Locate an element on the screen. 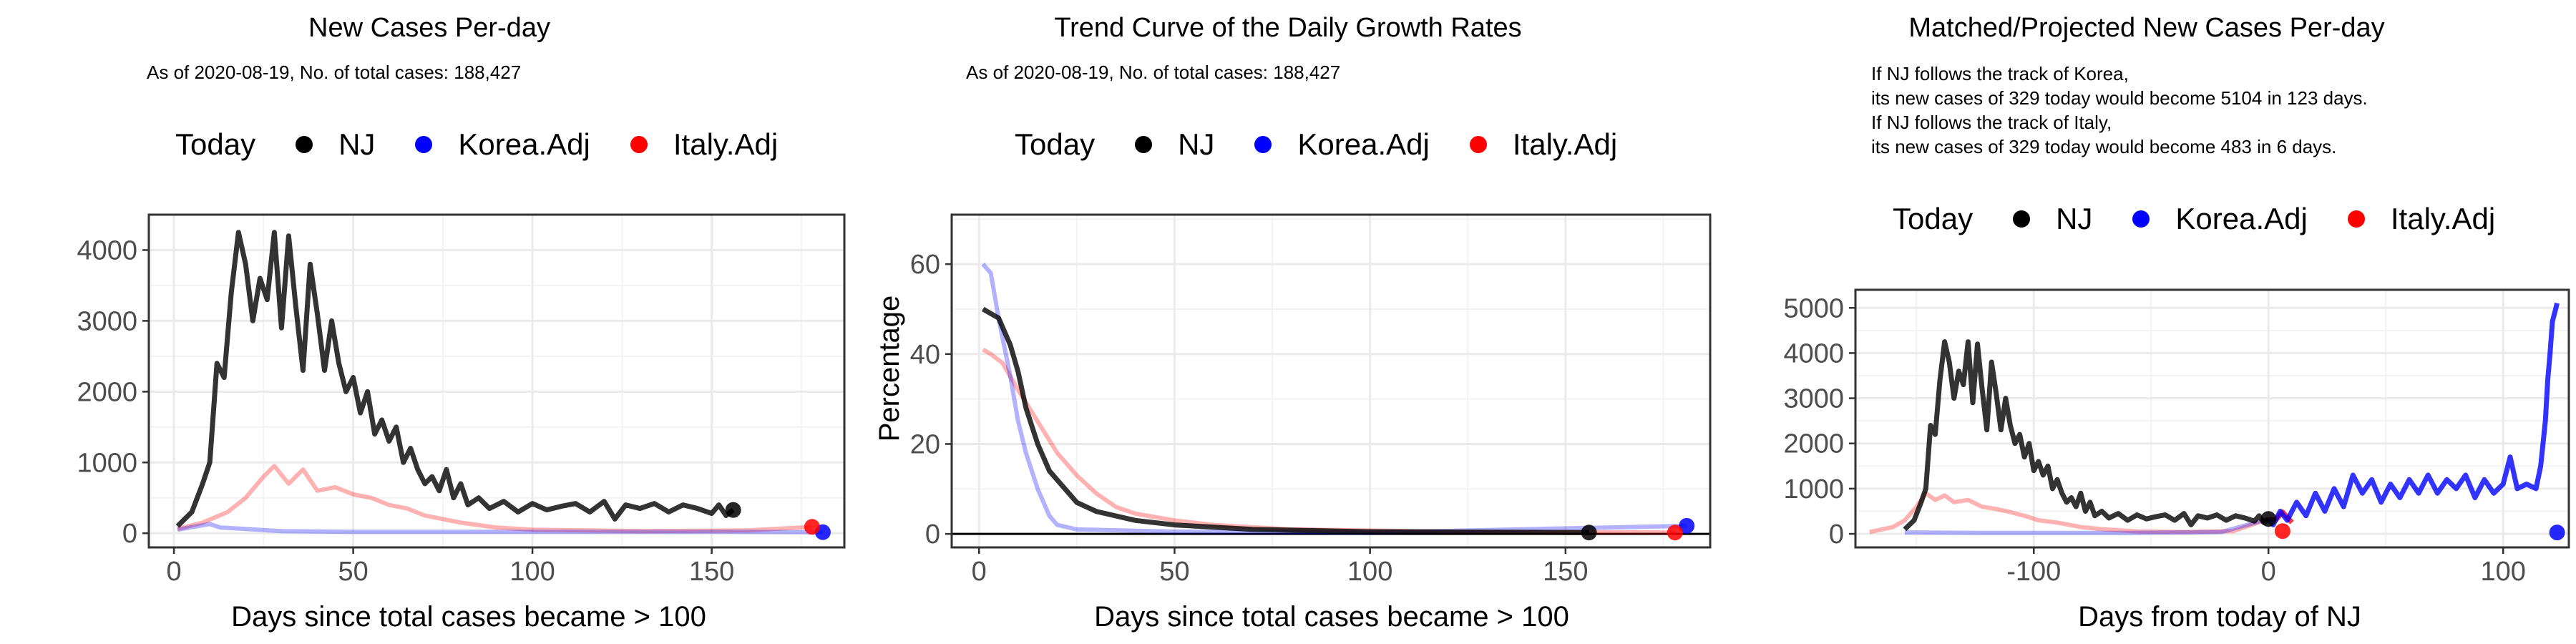 This screenshot has height=644, width=2576. note-line-3: If NJ follows the track of Italy, is located at coordinates (1991, 122).